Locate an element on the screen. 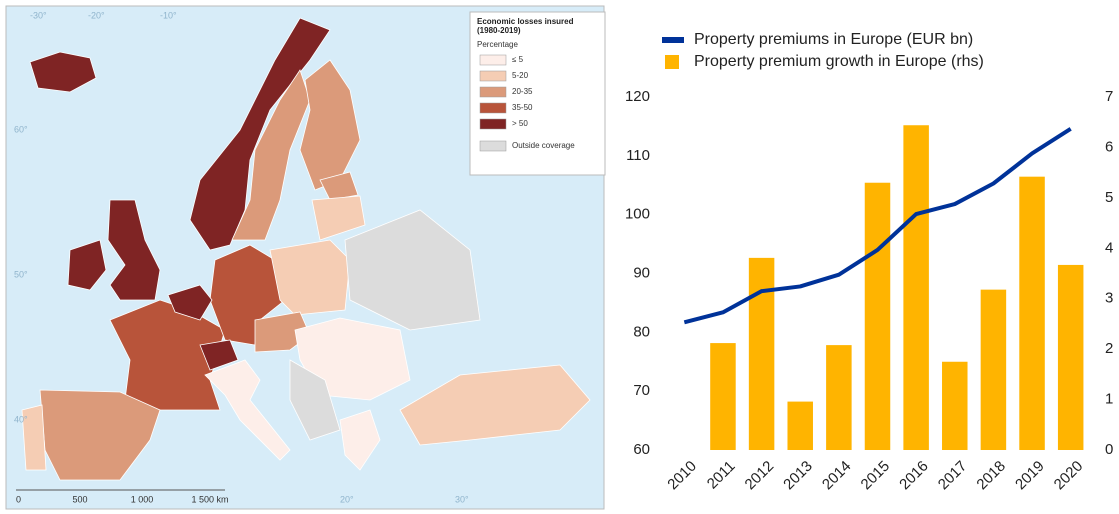 Image resolution: width=1119 pixels, height=514 pixels. legend-label: 35-50 is located at coordinates (522, 107).